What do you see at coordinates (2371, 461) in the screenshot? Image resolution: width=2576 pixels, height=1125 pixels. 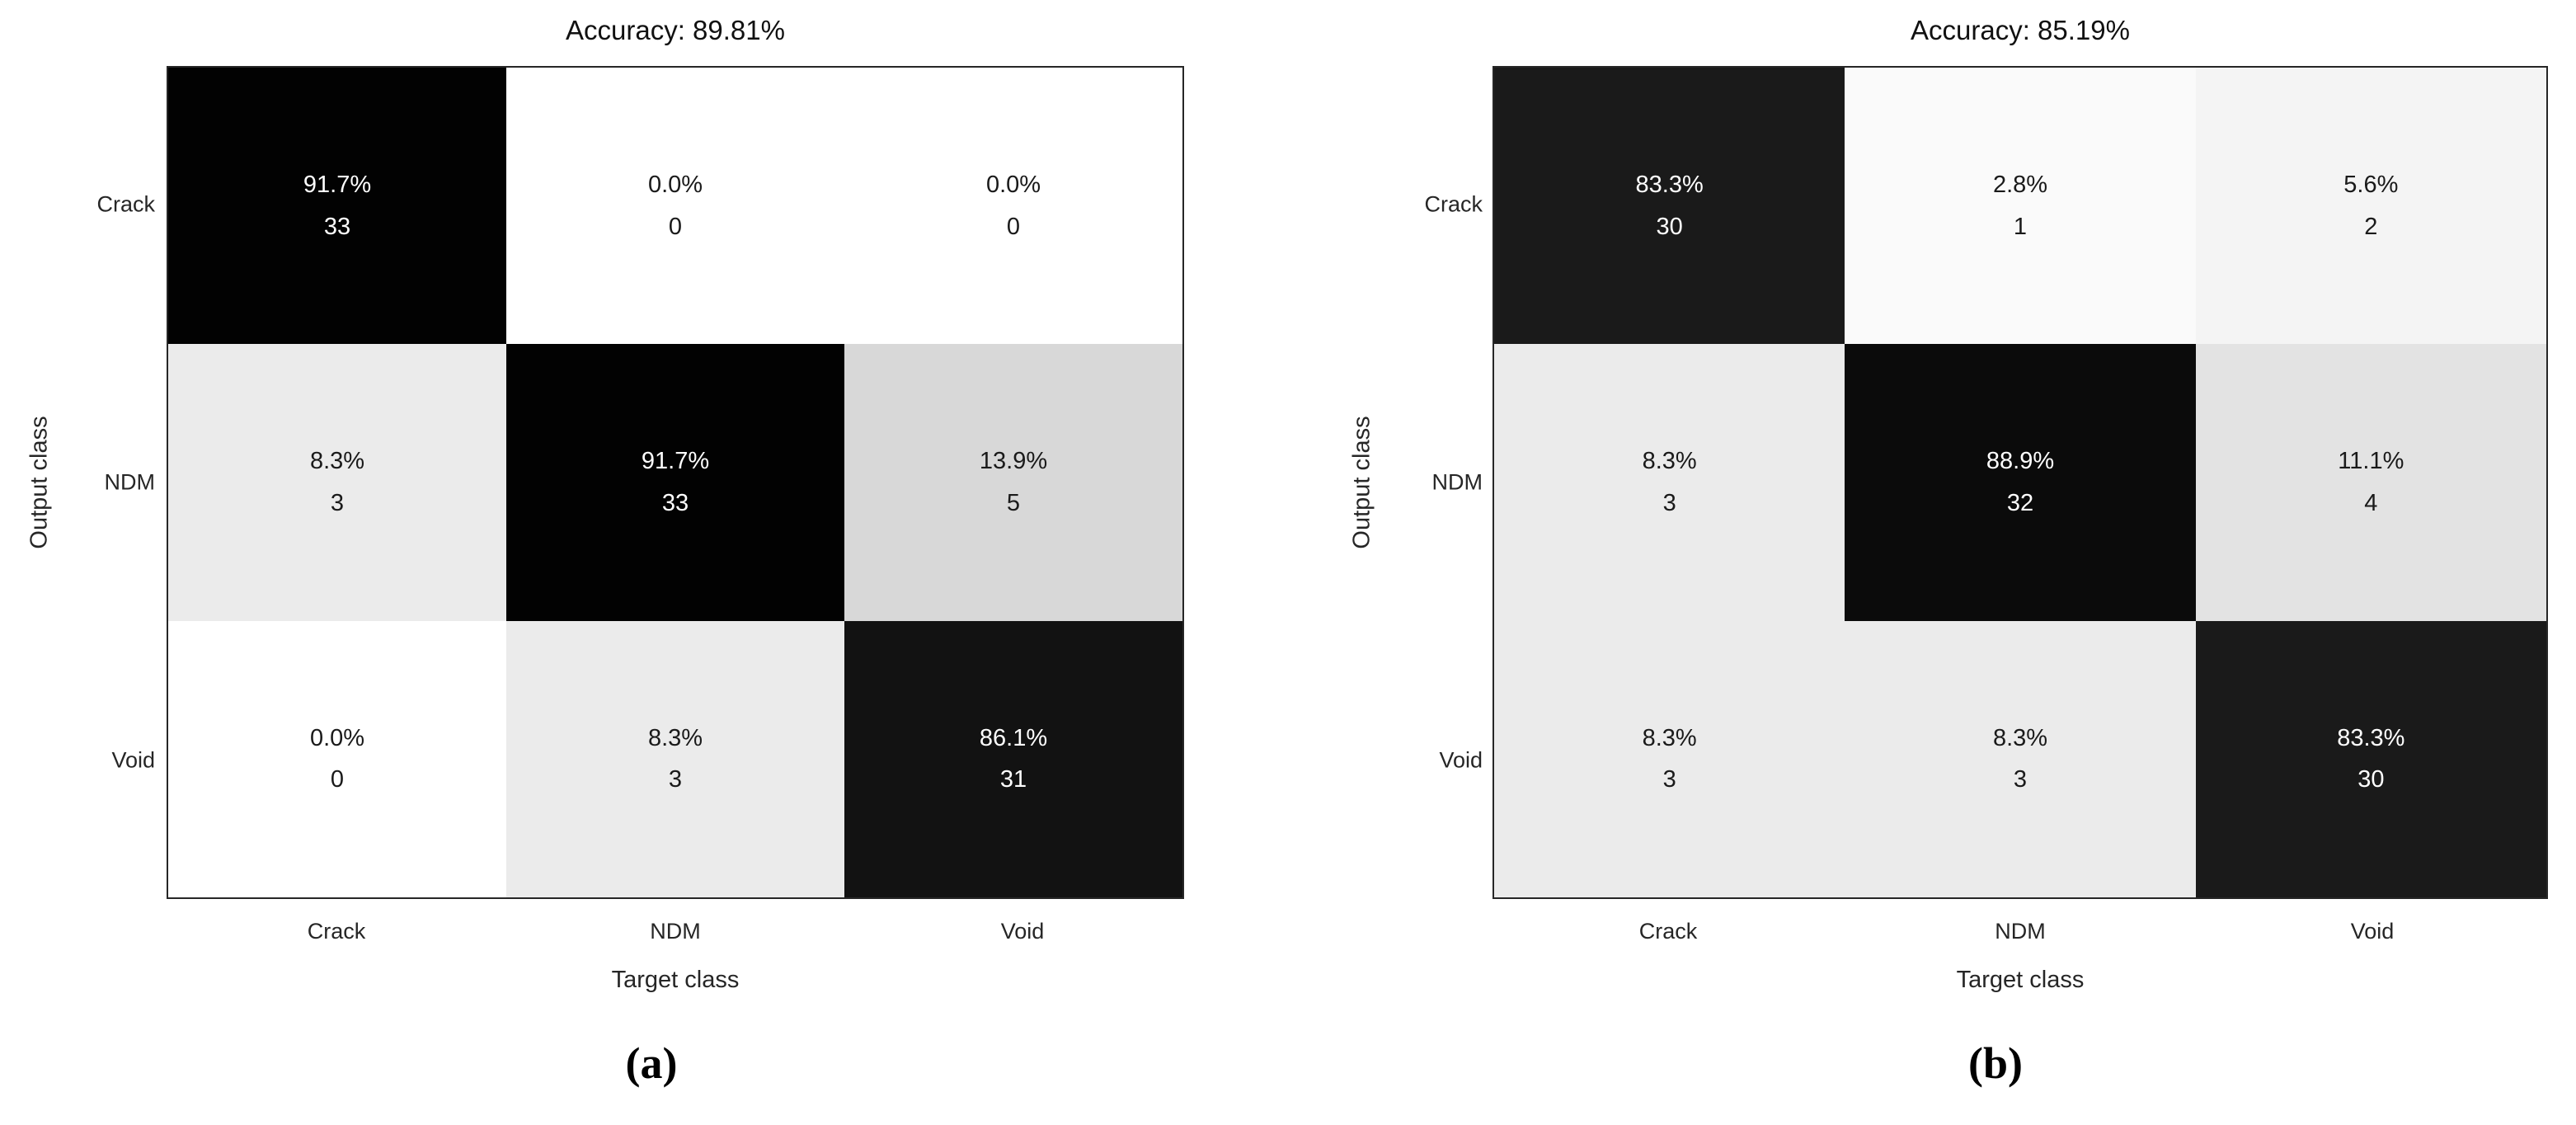 I see `cell-percent: 11.1%` at bounding box center [2371, 461].